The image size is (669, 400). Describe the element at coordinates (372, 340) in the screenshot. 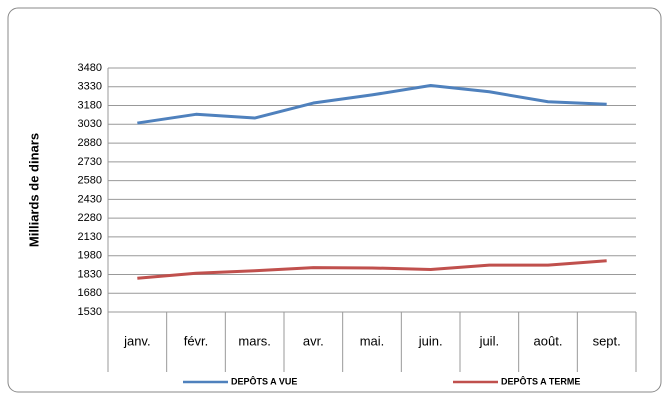

I see `x-tick-label: mai.` at that location.